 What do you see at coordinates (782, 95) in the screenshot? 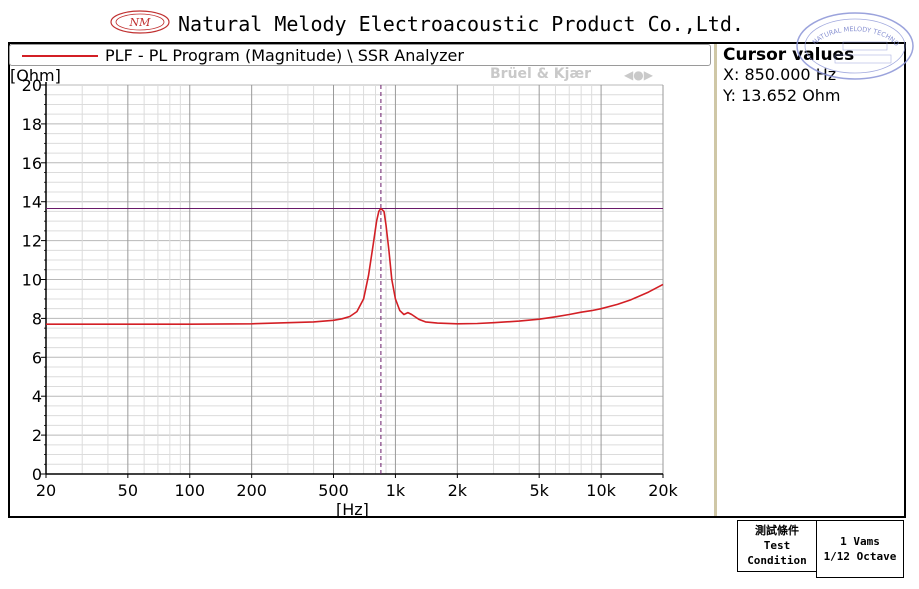
I see `cursor-y-value: Y: 13.652 Ohm` at bounding box center [782, 95].